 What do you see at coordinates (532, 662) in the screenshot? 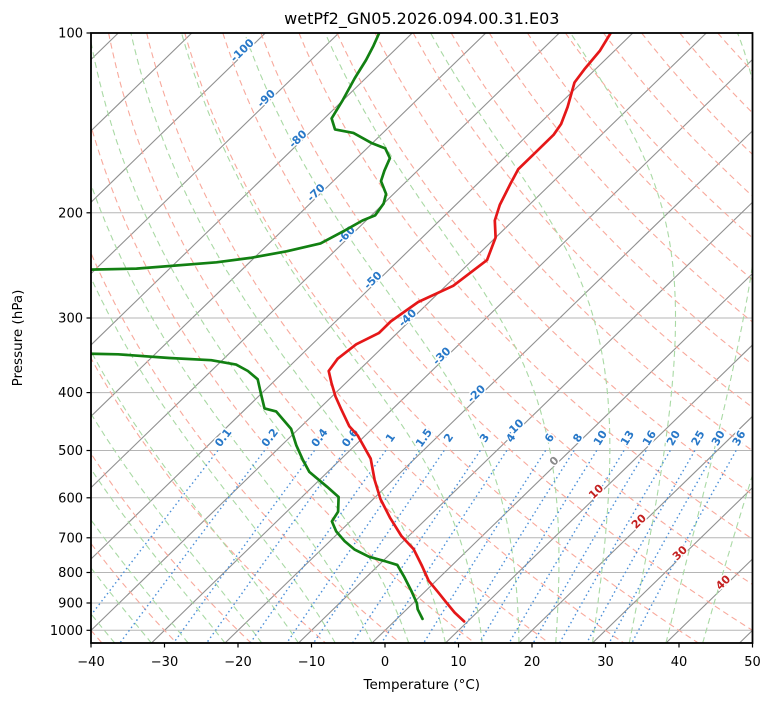
I see `x-tick-label: 20` at bounding box center [532, 662].